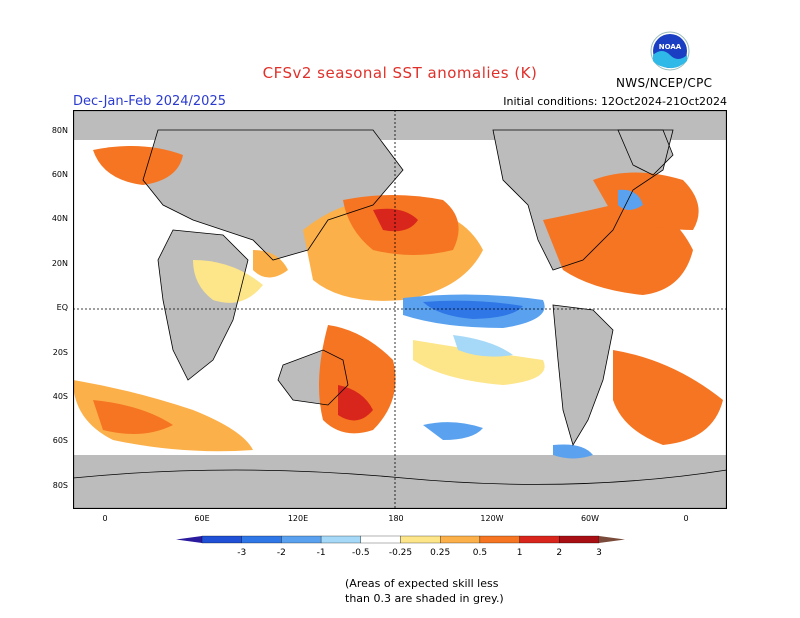 The image size is (800, 618). Describe the element at coordinates (400, 73) in the screenshot. I see `chart-title: CFSv2 seasonal SST anomalies (K)` at that location.